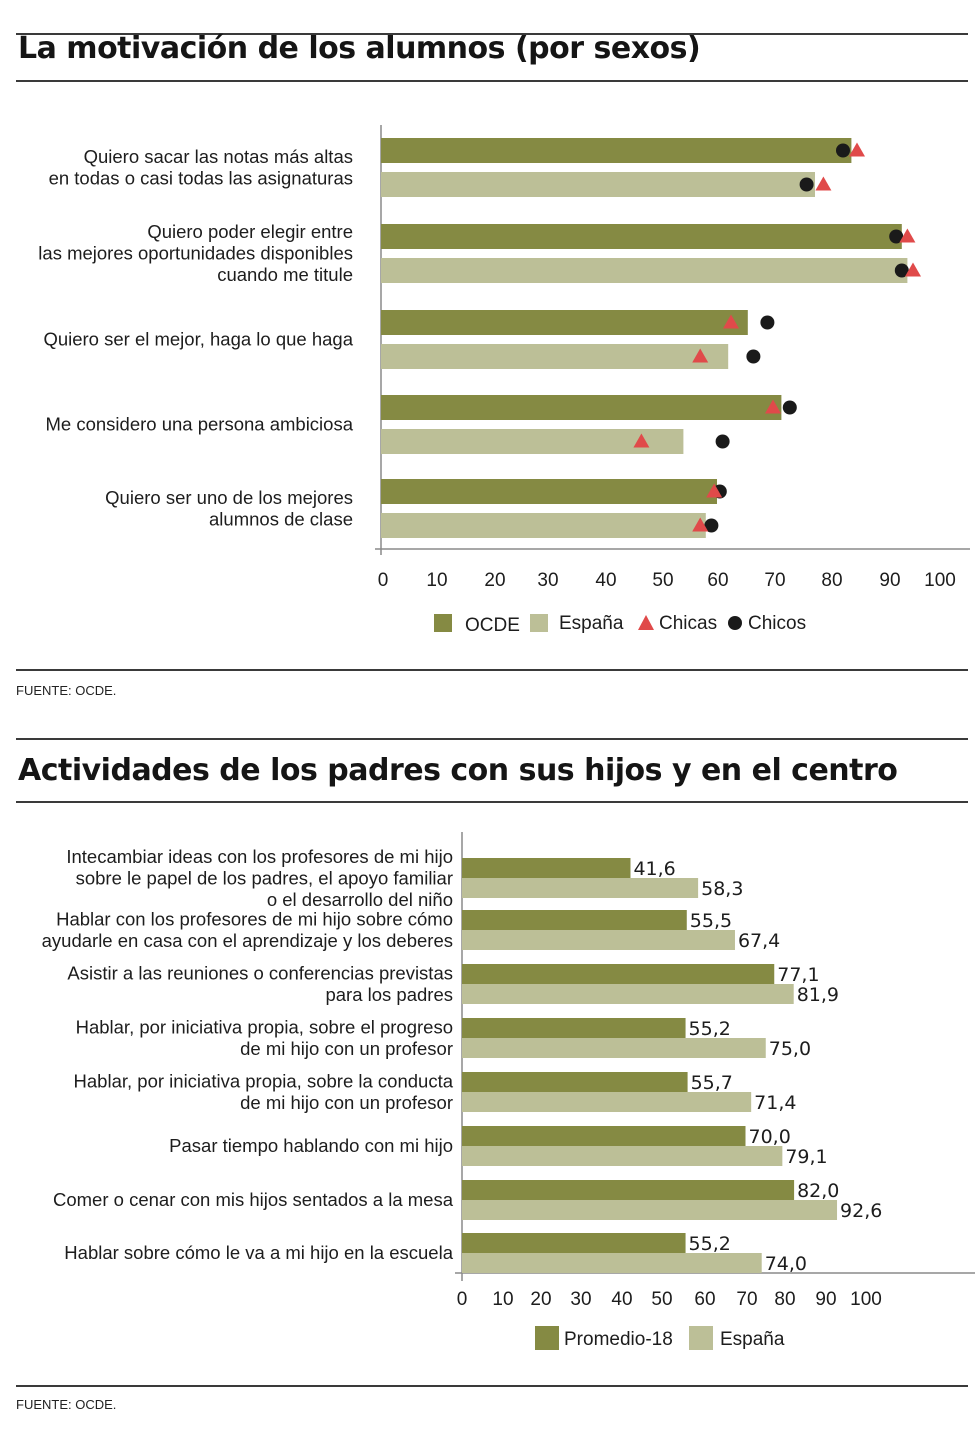 The width and height of the screenshot is (980, 1430). I want to click on value-label: 82,0, so click(818, 1191).